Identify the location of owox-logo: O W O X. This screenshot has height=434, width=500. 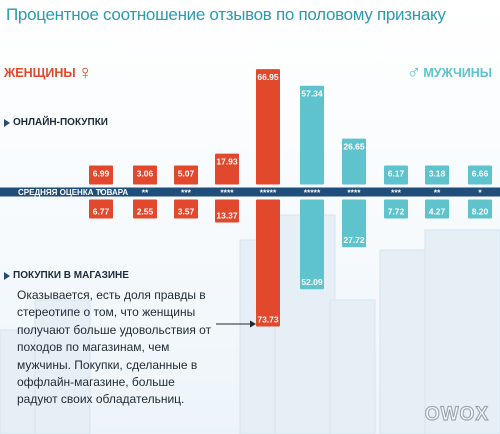
(456, 414).